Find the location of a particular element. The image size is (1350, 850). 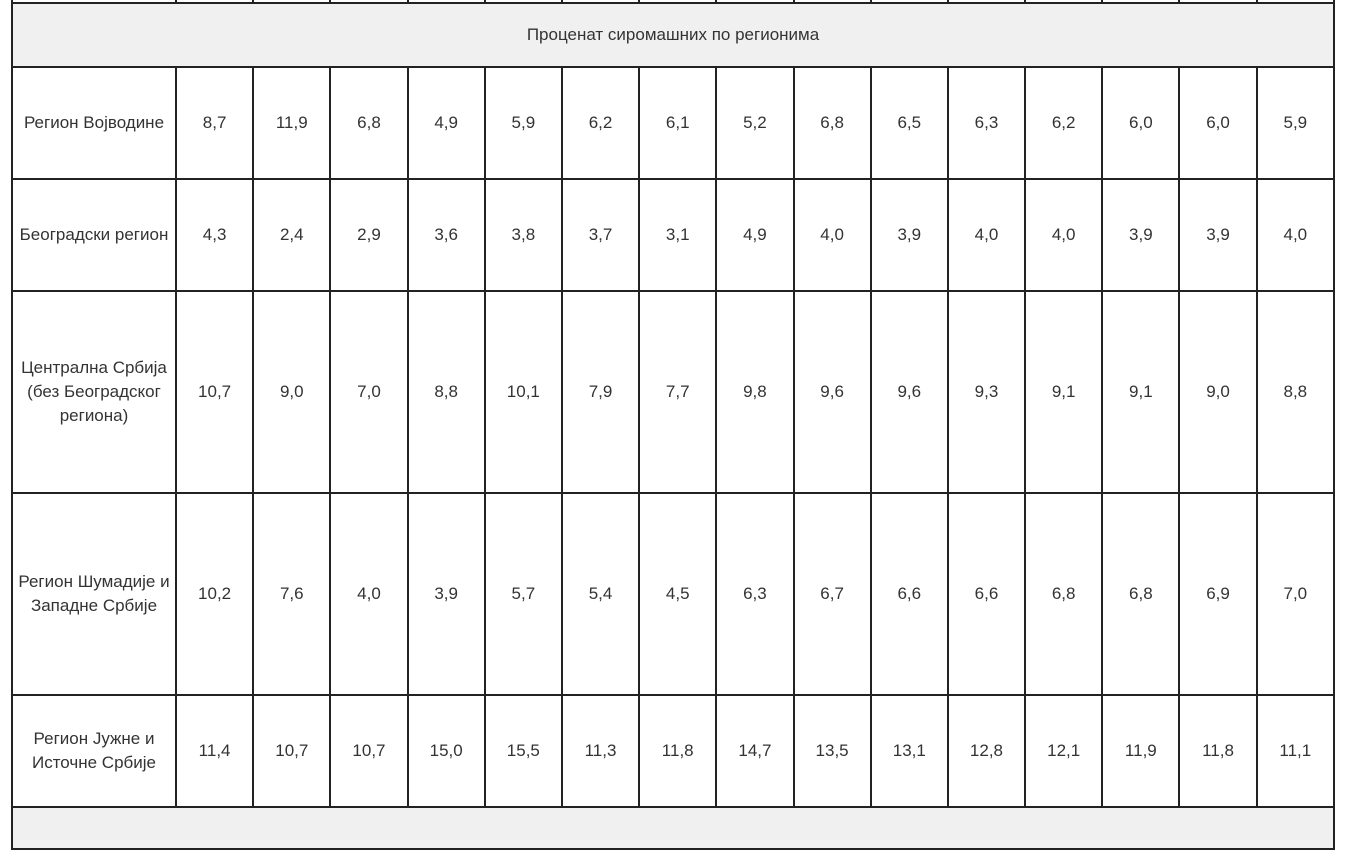

section-header-row: Проценат сиромашних по регионима is located at coordinates (673, 35).